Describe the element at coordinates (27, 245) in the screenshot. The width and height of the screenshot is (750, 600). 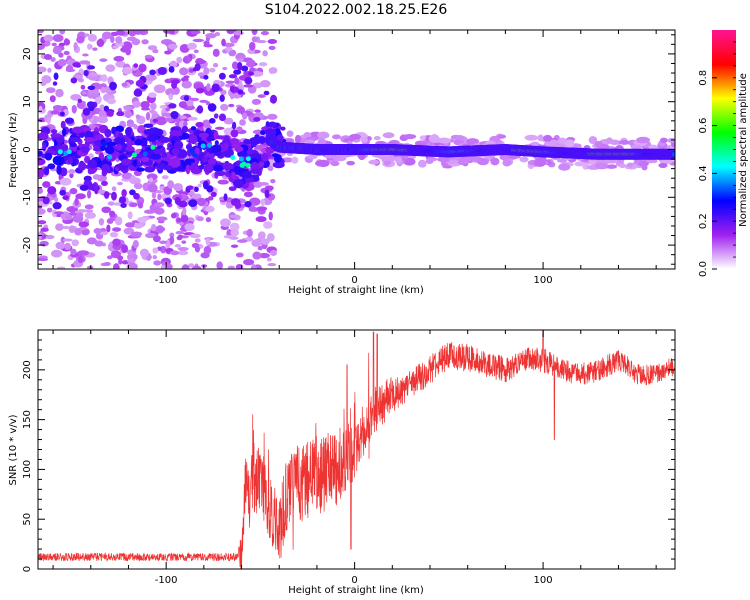
I see `spectrogram-y-tick-label: -20` at that location.